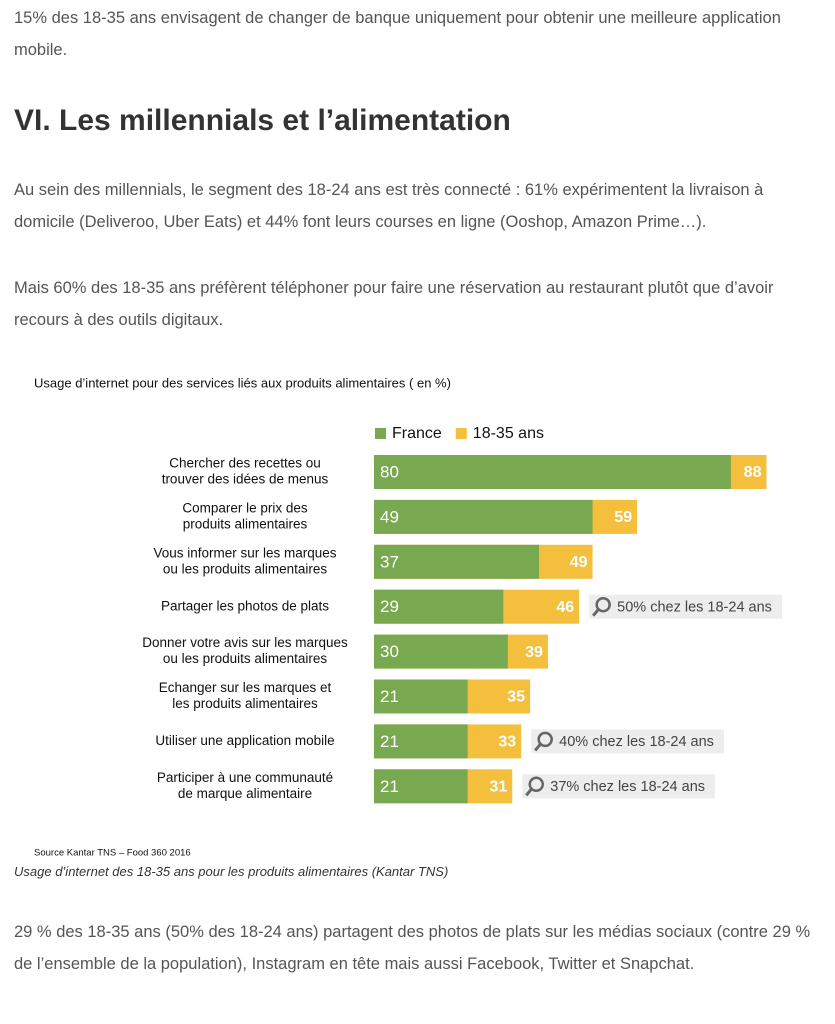  I want to click on value-label: 46, so click(565, 607).